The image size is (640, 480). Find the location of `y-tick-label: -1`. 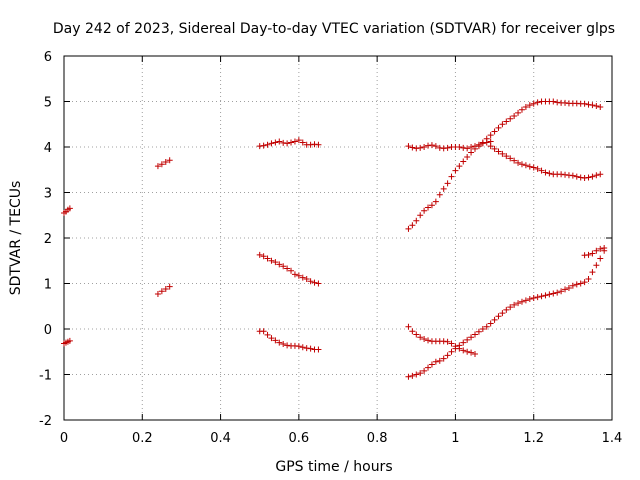

y-tick-label: -1 is located at coordinates (45, 376).